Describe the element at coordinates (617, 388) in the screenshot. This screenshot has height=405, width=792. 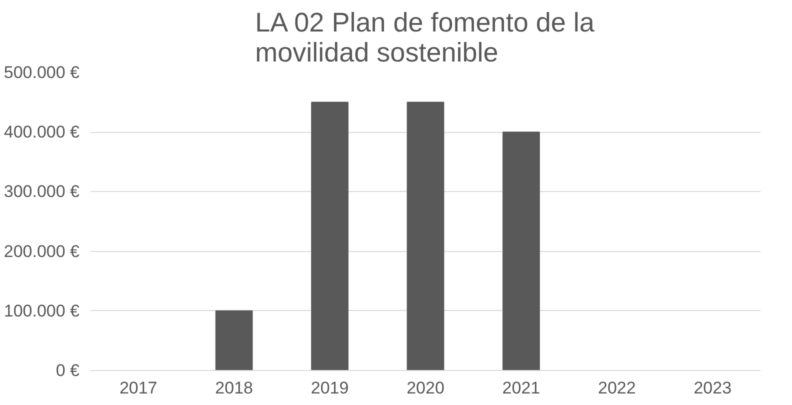
I see `x-tick-label: 2022` at that location.